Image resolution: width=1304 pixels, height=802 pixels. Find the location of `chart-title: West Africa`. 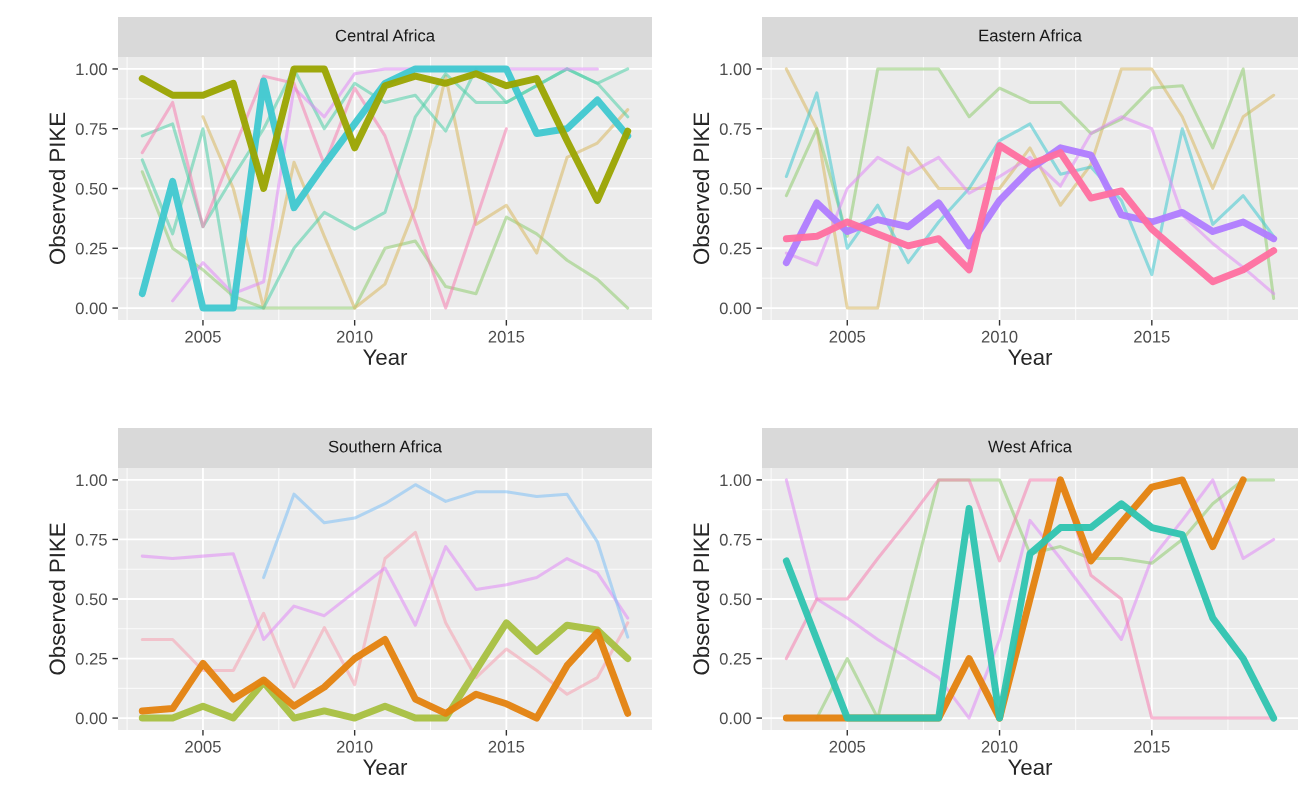

chart-title: West Africa is located at coordinates (1030, 446).